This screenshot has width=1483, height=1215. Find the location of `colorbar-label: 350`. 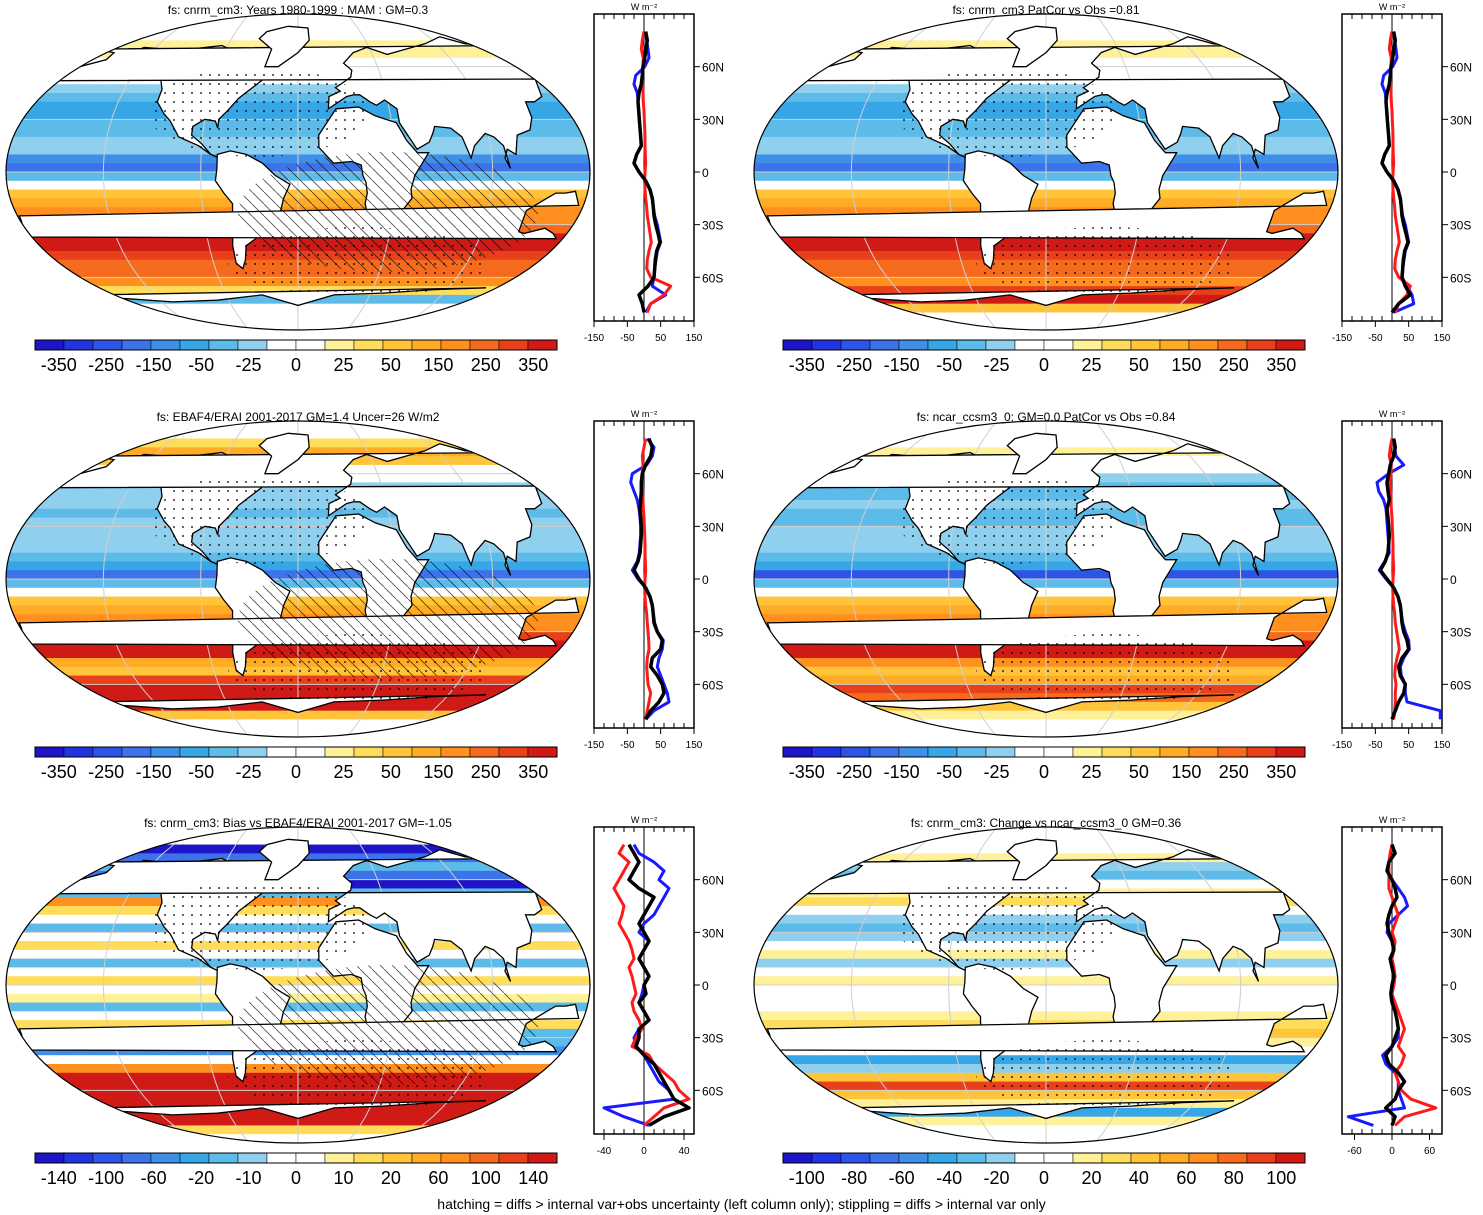

colorbar-label: 350 is located at coordinates (1281, 772).